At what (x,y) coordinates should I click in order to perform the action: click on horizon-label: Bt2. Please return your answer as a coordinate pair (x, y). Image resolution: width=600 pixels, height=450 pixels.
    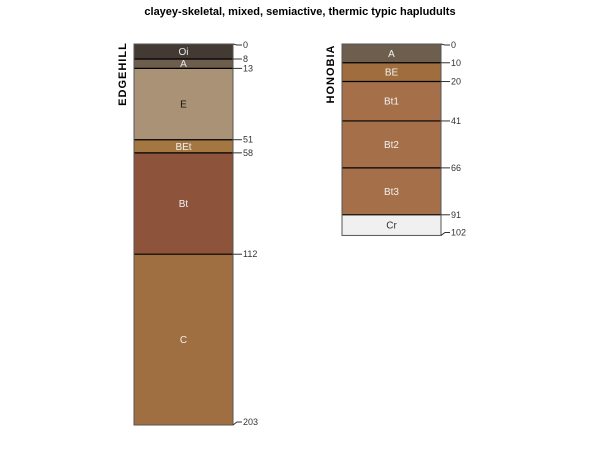
    Looking at the image, I should click on (391, 145).